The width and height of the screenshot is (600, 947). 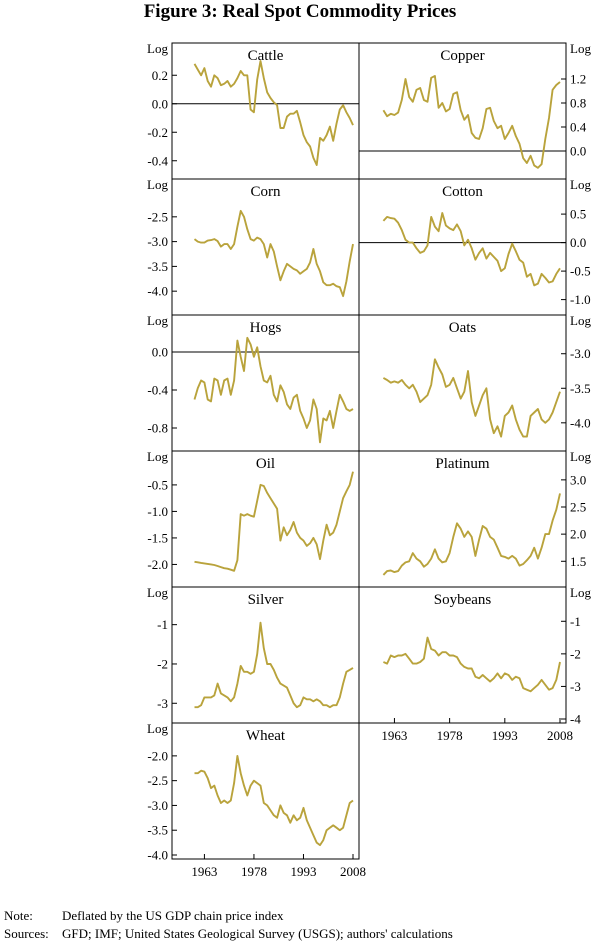 I want to click on y-tick-label: 1.2, so click(x=578, y=79).